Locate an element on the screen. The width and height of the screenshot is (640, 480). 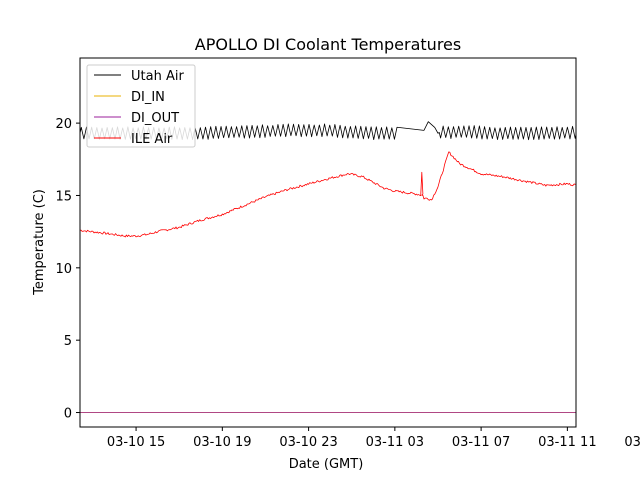
legend: Utah Air DI_IN DI_OUT ILE Air is located at coordinates (141, 106).